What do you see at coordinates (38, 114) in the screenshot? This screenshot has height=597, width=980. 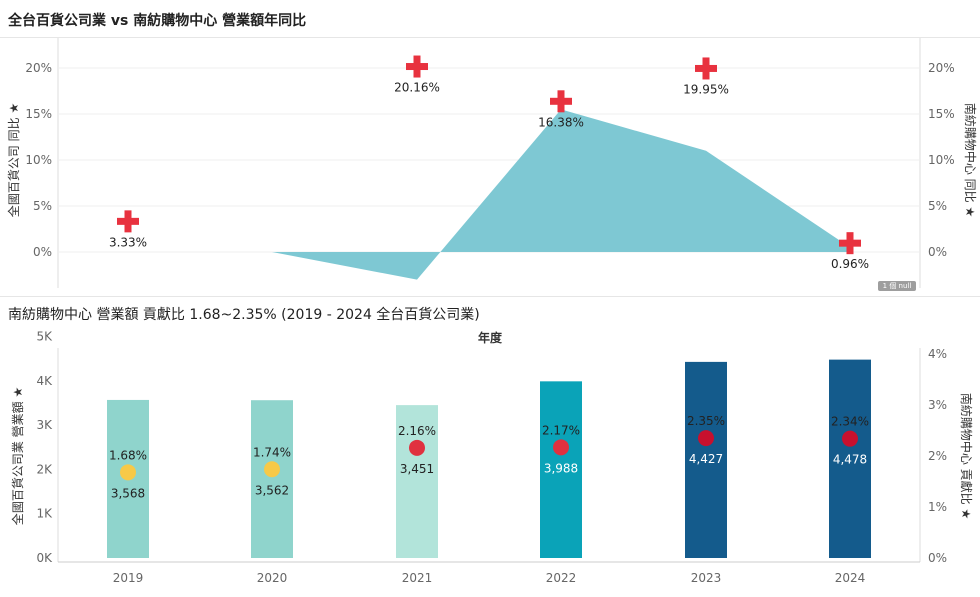 I see `left-tick-label: 15%` at bounding box center [38, 114].